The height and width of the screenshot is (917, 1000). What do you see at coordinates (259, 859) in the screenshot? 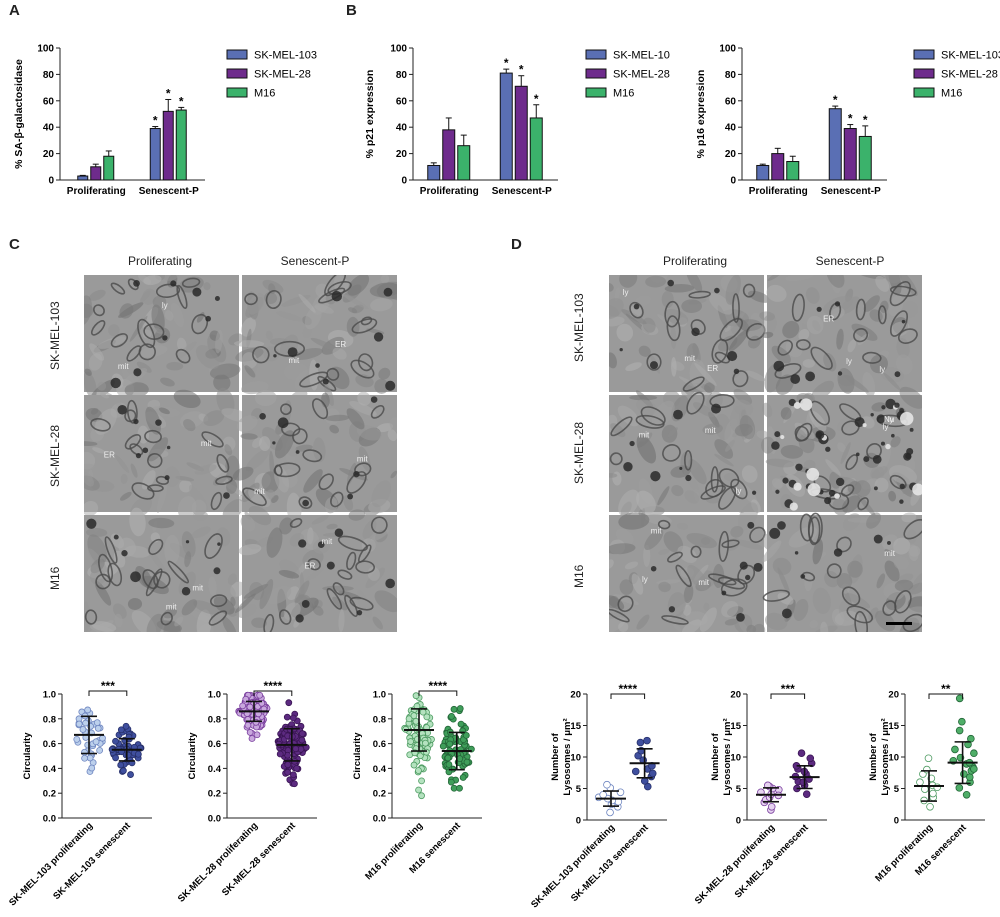
I see `x-tick-label: SK-MEL-28 senescent` at bounding box center [259, 859].